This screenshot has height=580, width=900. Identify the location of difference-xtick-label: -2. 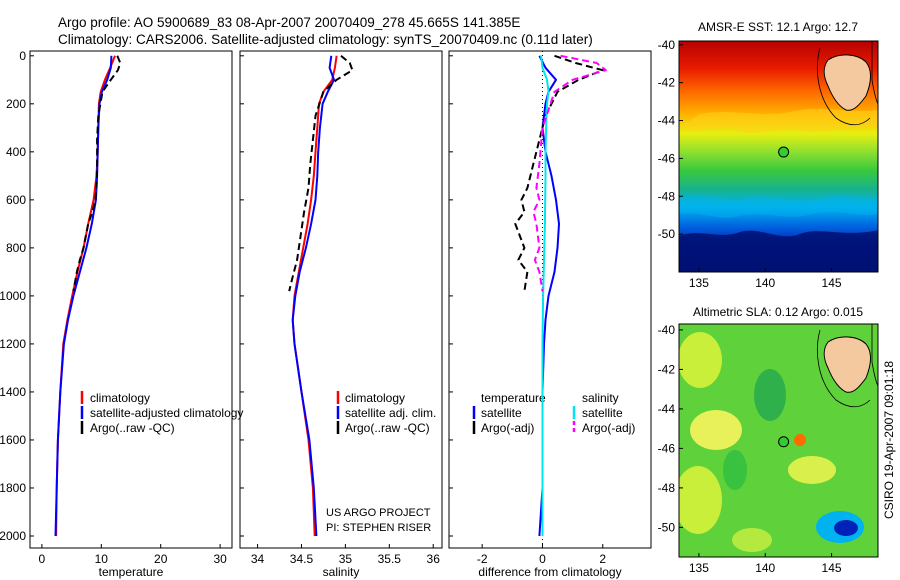
(482, 559).